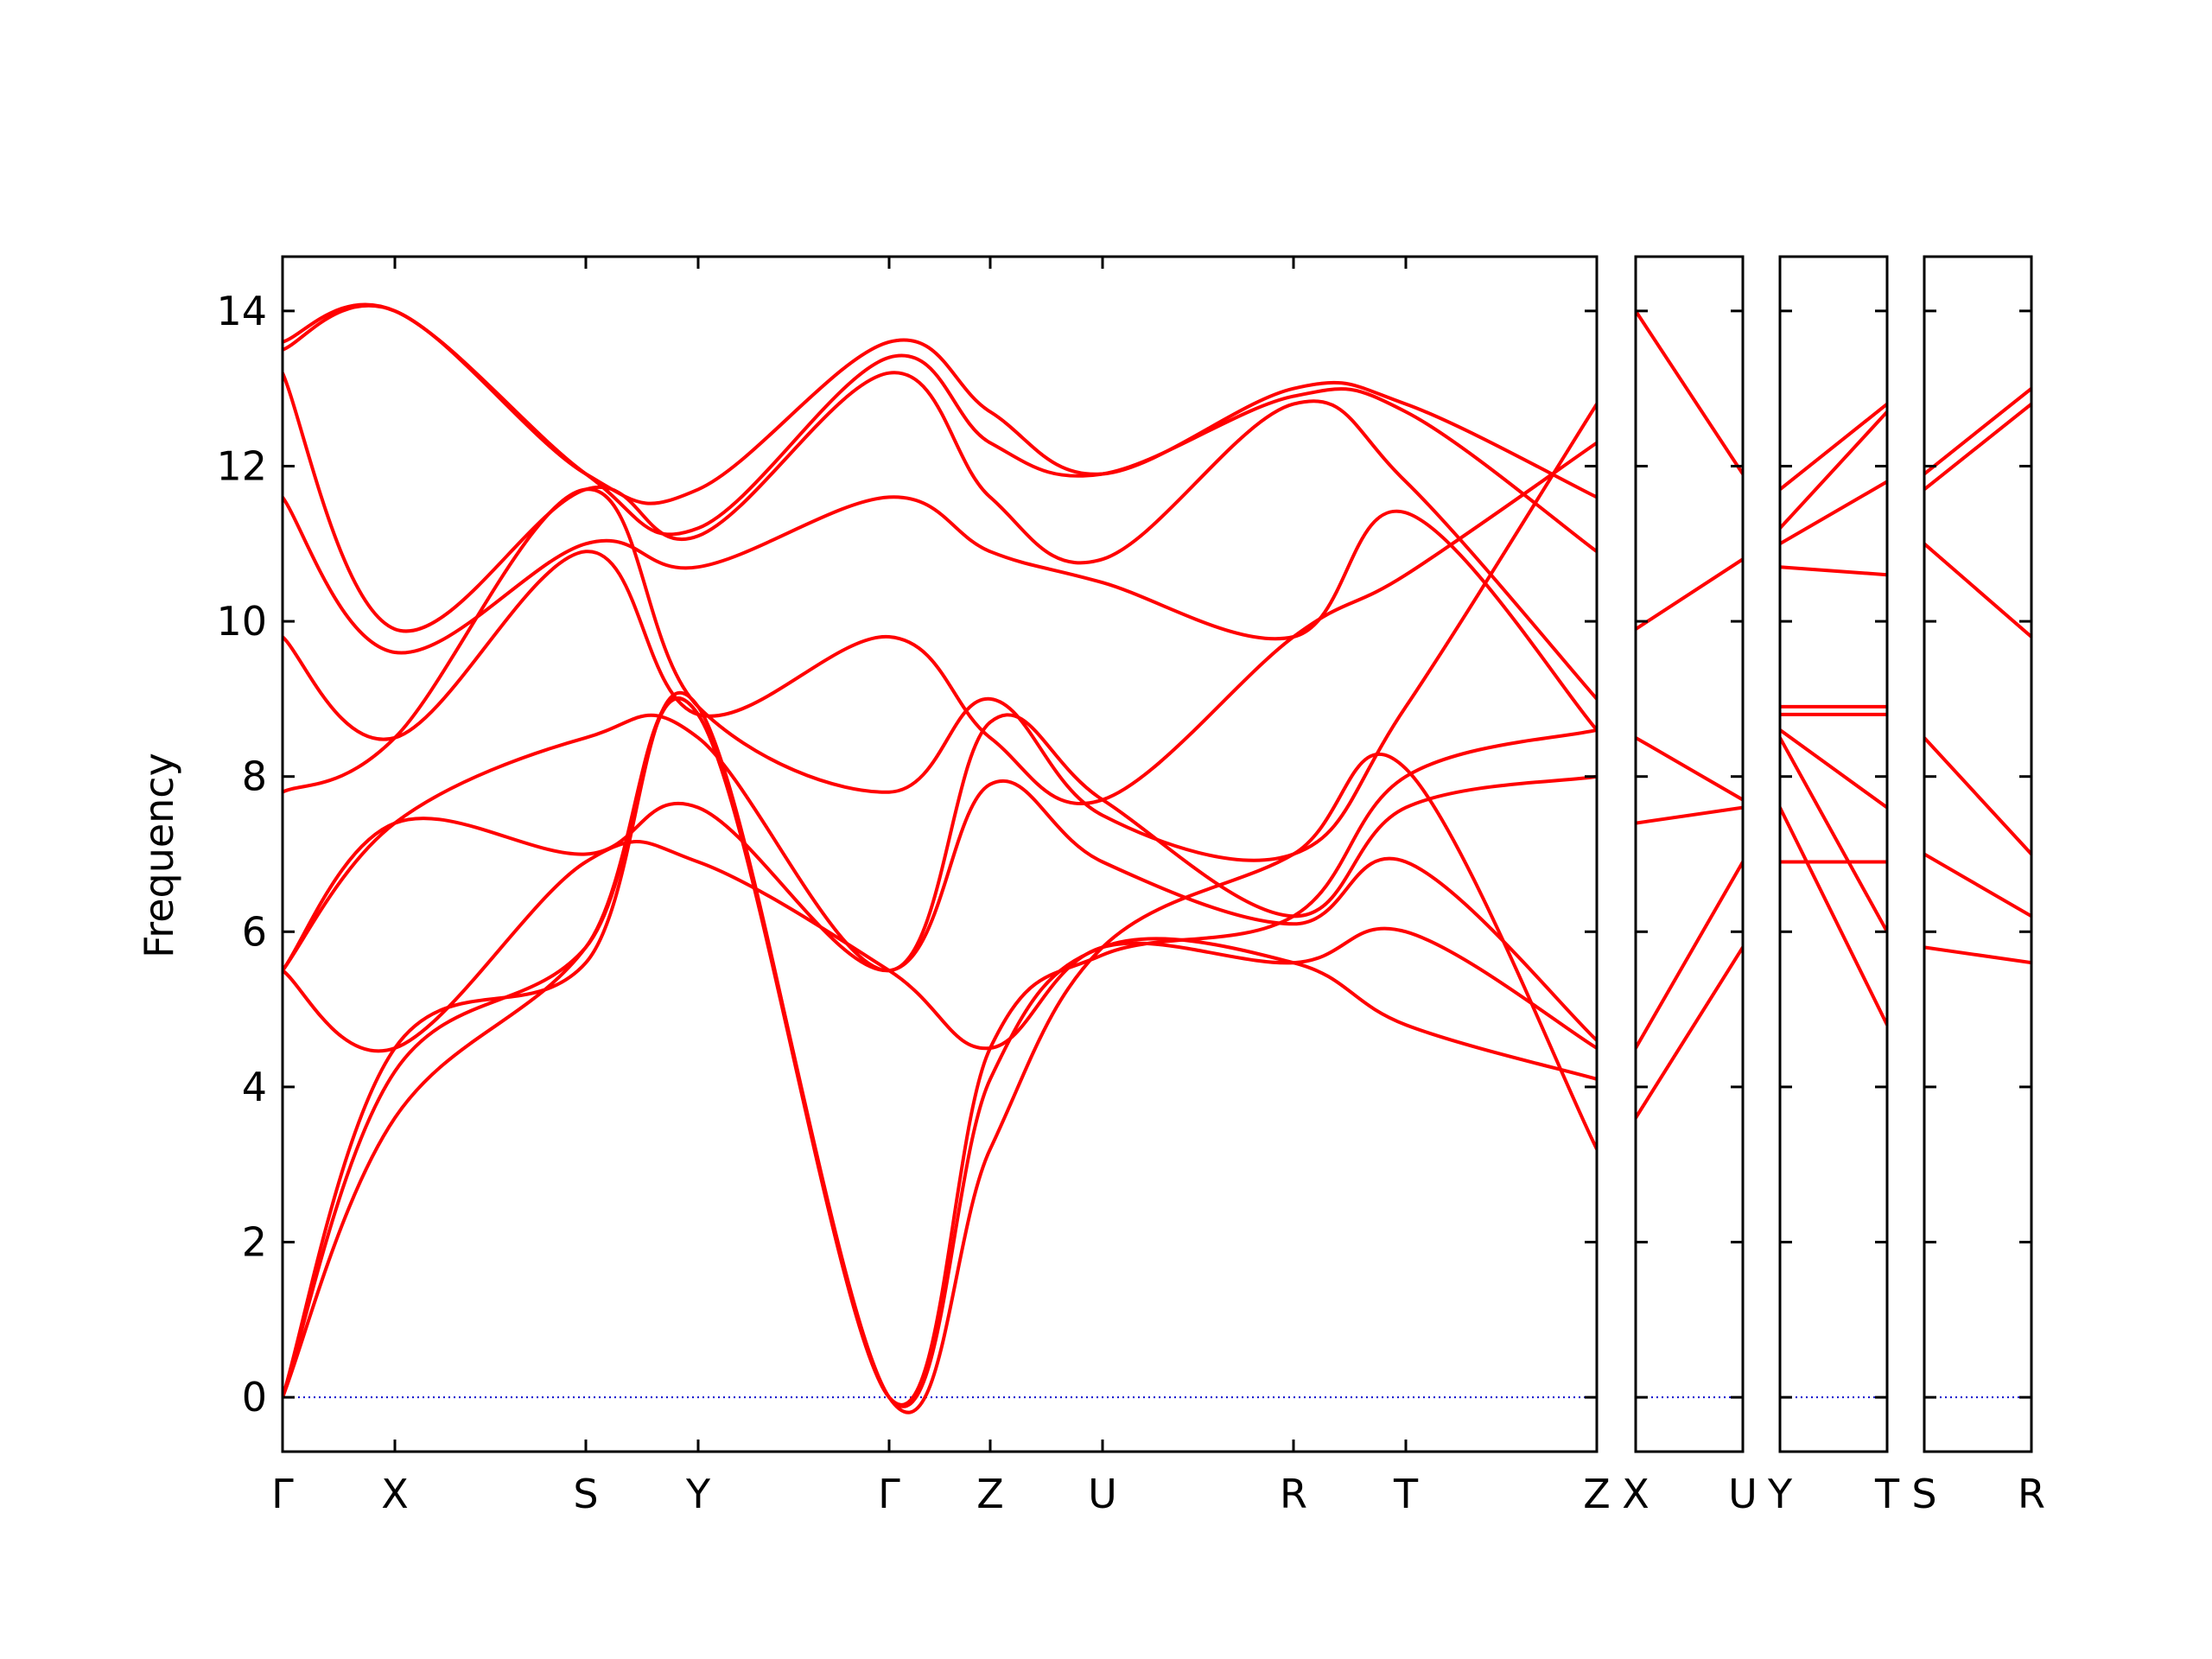  Describe the element at coordinates (254, 776) in the screenshot. I see `y-tick-label: 8` at that location.